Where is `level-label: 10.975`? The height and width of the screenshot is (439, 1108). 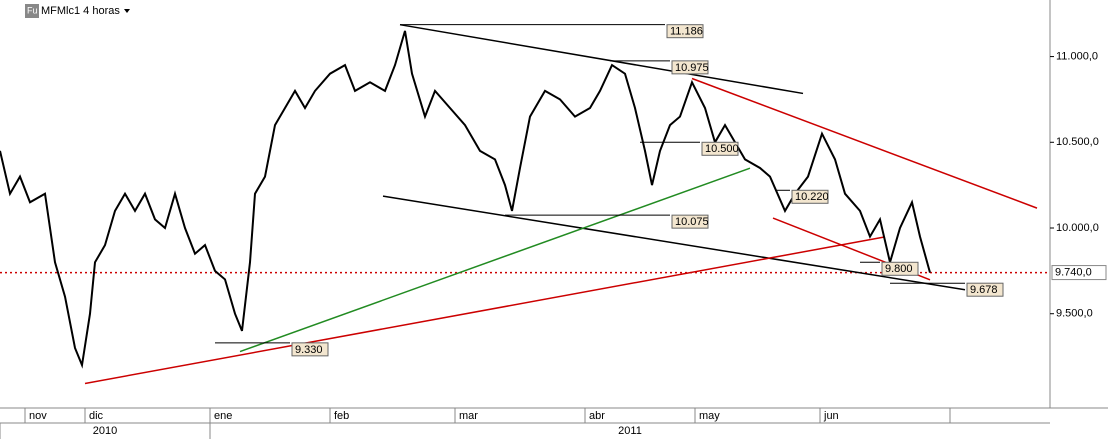
level-label: 10.975 is located at coordinates (692, 68).